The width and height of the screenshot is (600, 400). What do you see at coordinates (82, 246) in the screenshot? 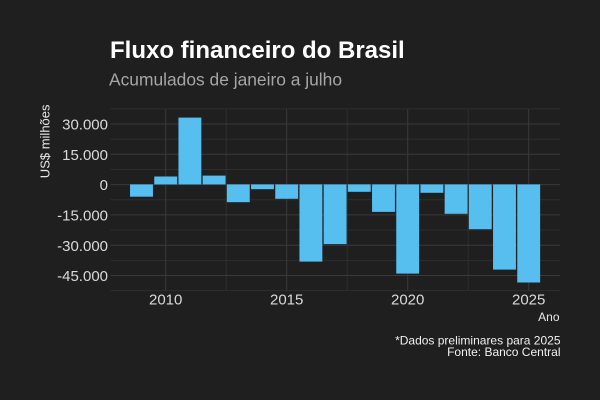
I see `svg-text: -30.000` at bounding box center [82, 246].